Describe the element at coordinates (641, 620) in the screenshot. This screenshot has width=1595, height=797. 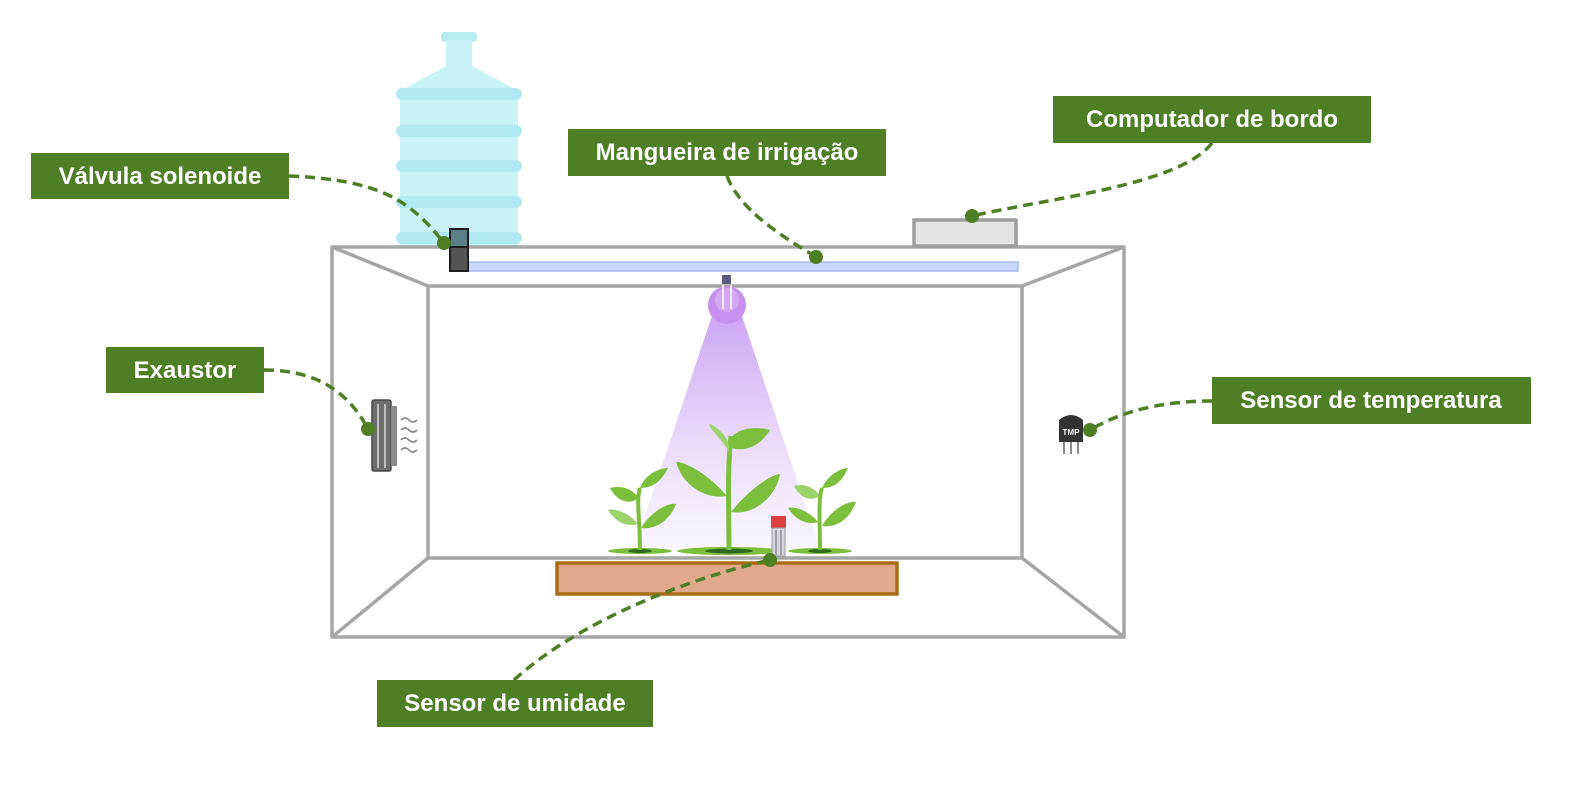
I see `leader-umidade` at that location.